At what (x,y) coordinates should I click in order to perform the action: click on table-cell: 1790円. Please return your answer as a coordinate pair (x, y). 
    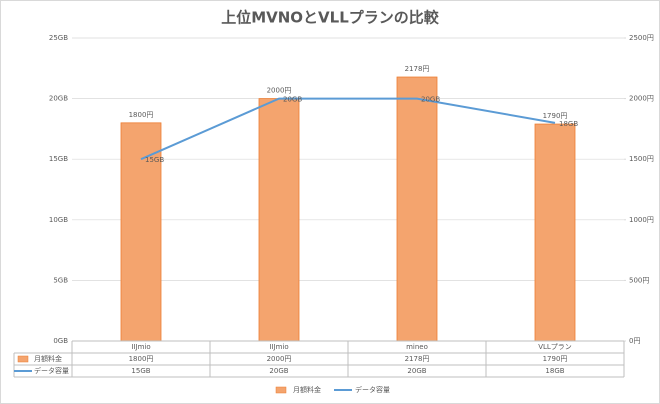
    Looking at the image, I should click on (555, 359).